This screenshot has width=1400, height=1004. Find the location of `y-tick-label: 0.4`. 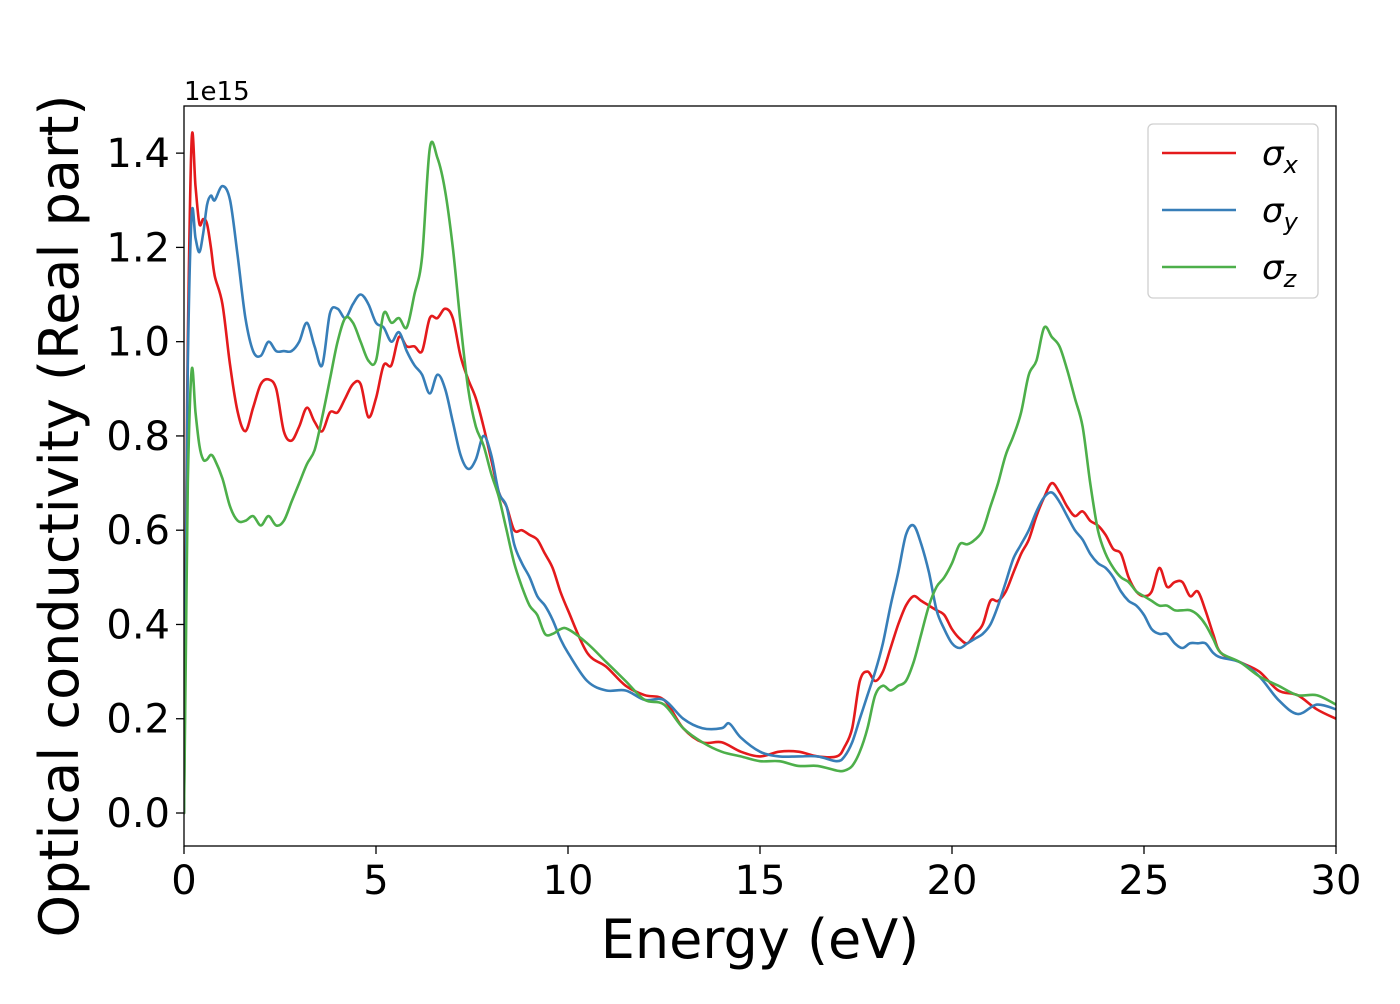

y-tick-label: 0.4 is located at coordinates (138, 625).